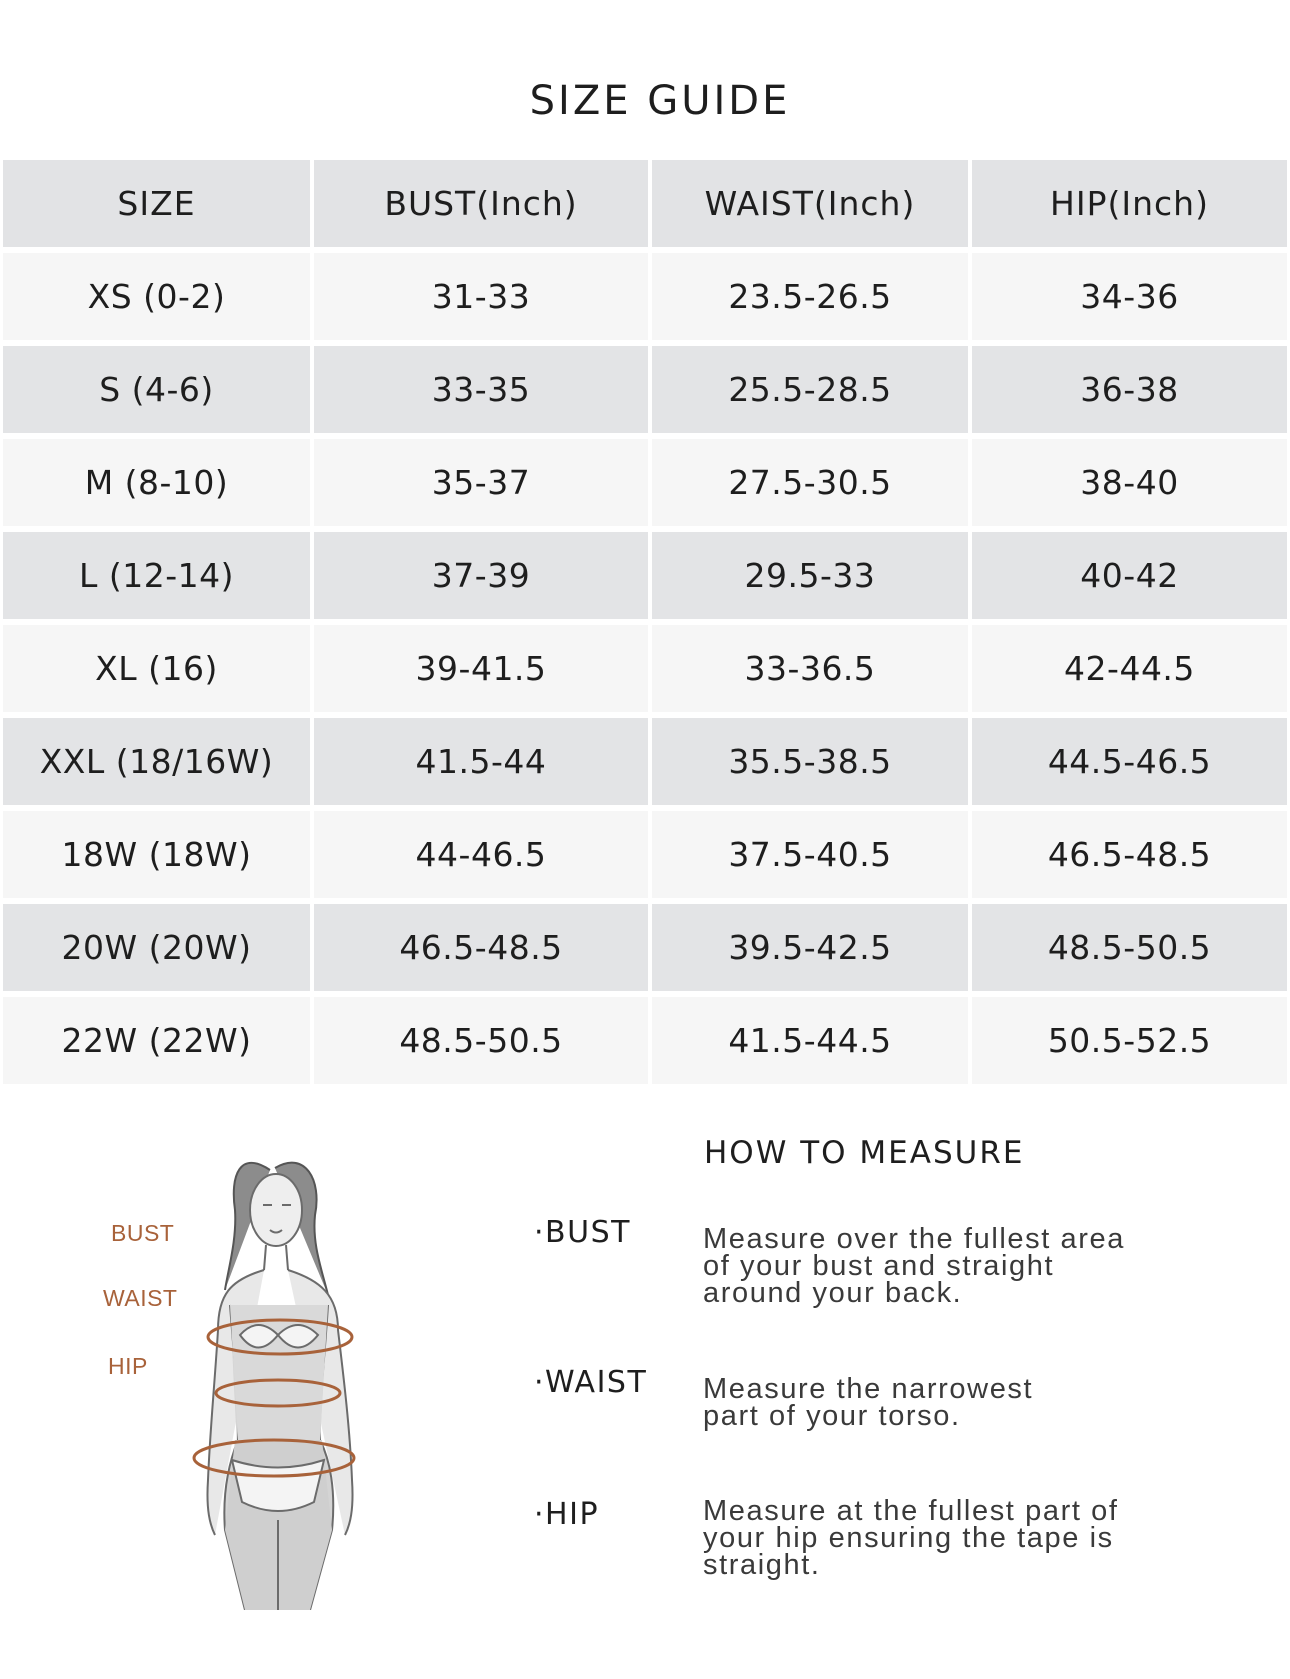 The height and width of the screenshot is (1679, 1290). I want to click on table-cell-bust: 44-46.5, so click(481, 854).